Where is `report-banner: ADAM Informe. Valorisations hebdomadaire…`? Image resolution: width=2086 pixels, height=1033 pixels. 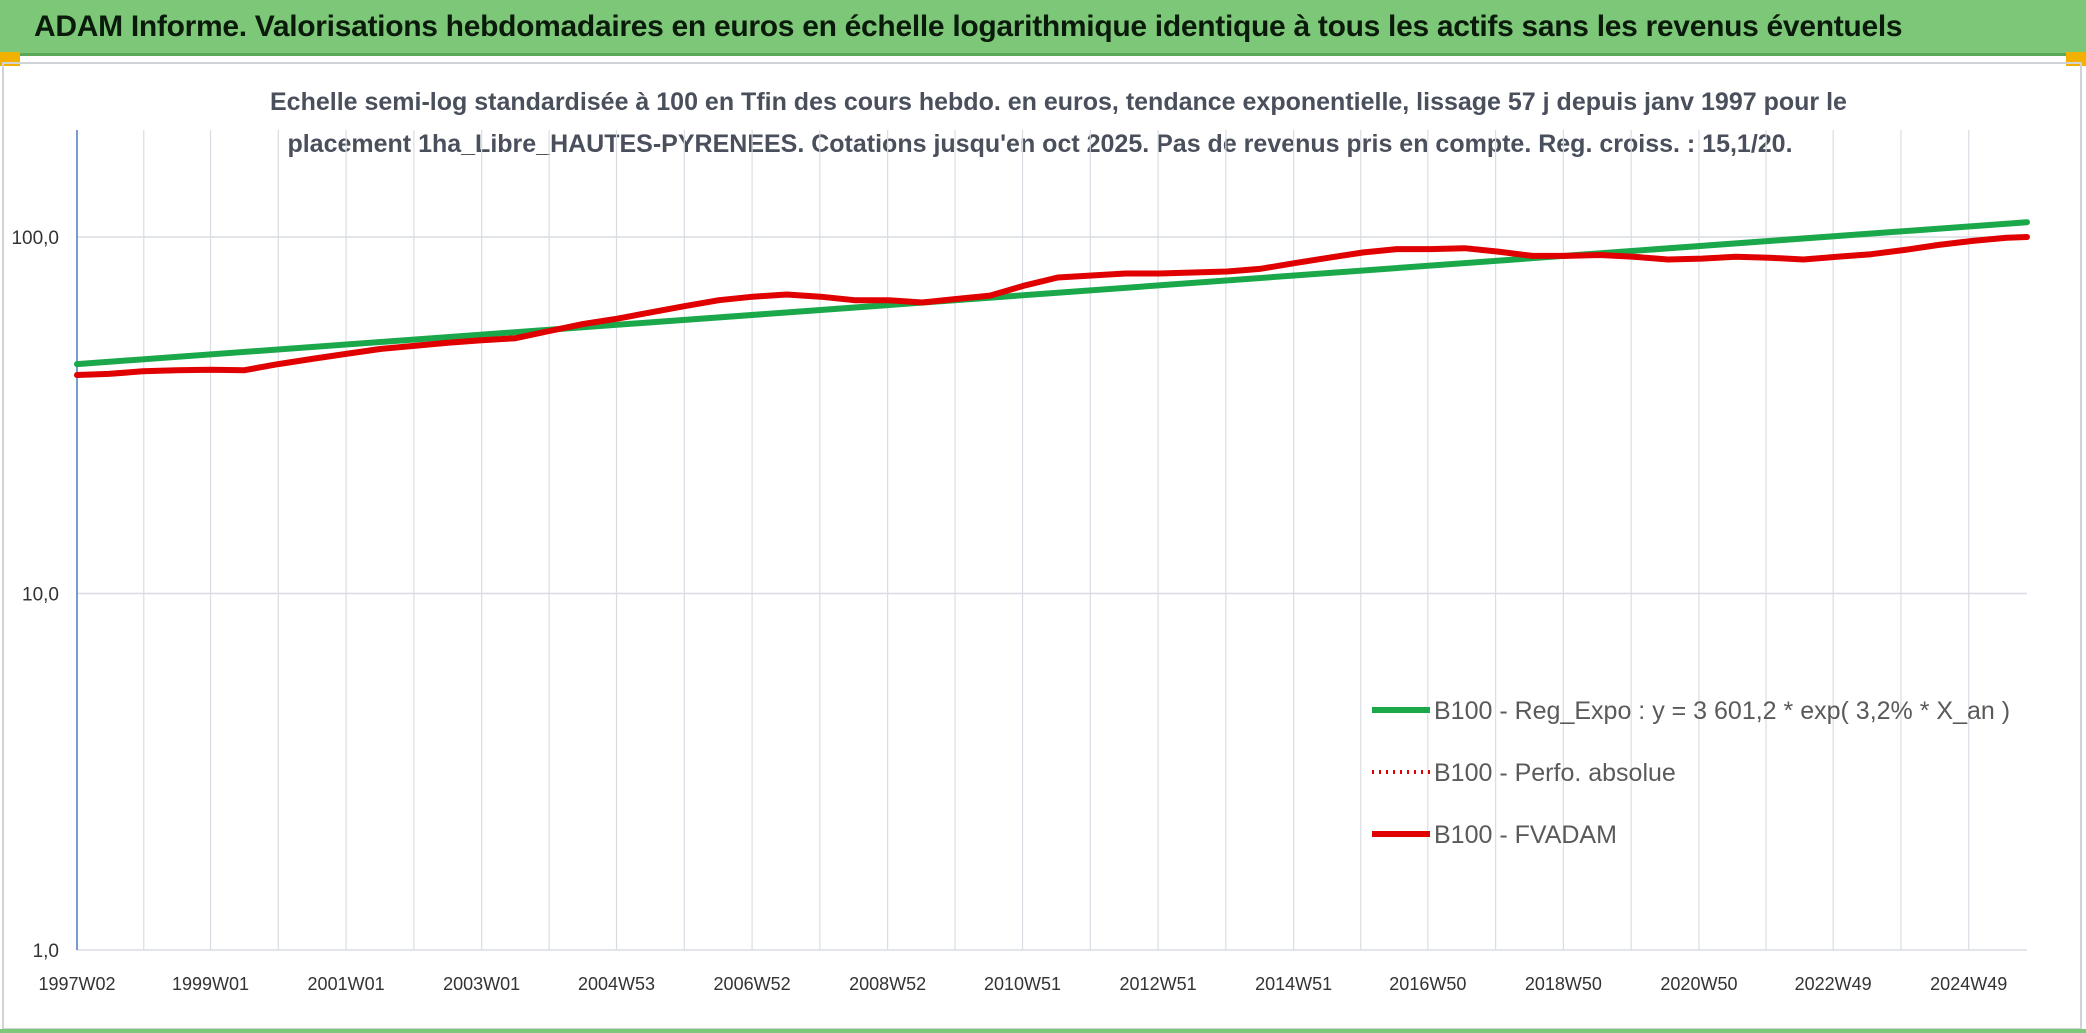 report-banner: ADAM Informe. Valorisations hebdomadaire… is located at coordinates (1043, 28).